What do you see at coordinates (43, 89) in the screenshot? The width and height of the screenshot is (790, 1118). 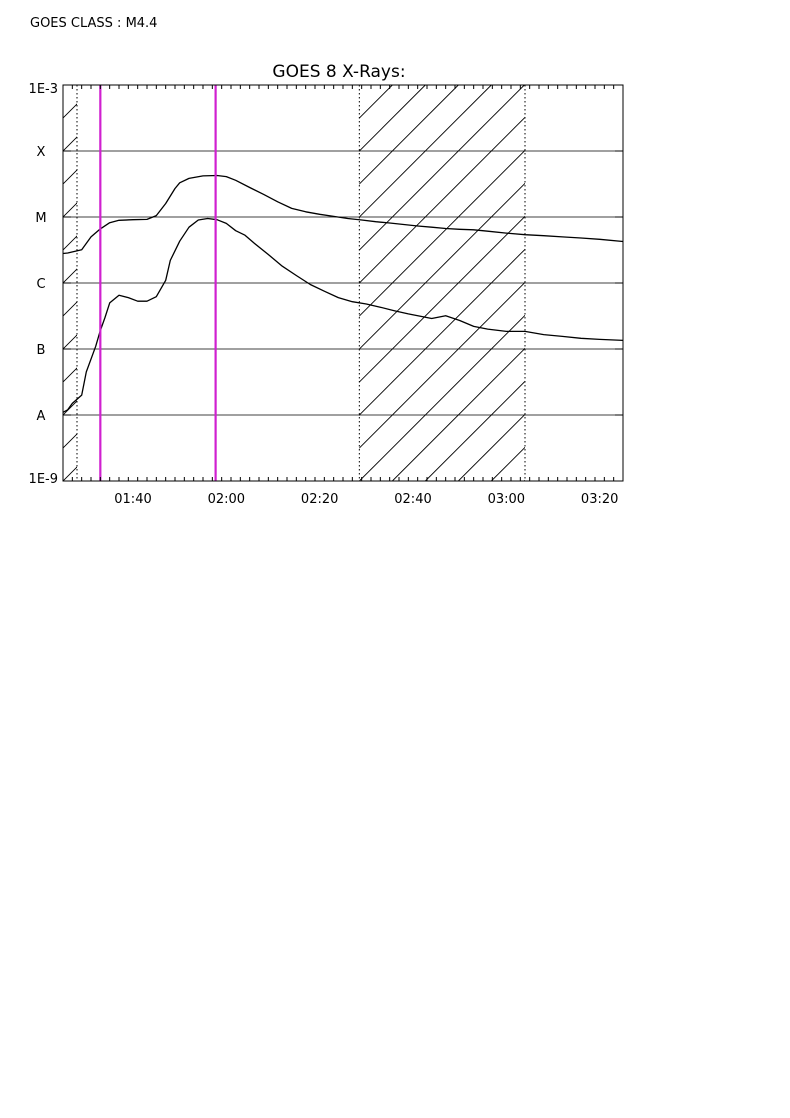 I see `y-tick-label: 1E-3` at bounding box center [43, 89].